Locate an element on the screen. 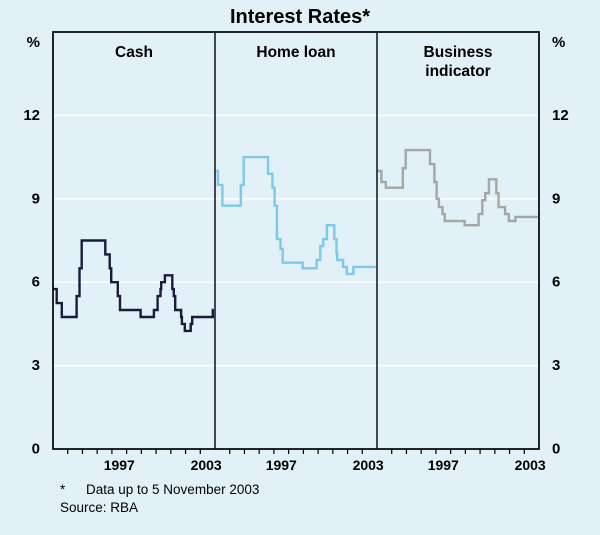  footnote: * Data up to 5 November 2003 is located at coordinates (159, 489).